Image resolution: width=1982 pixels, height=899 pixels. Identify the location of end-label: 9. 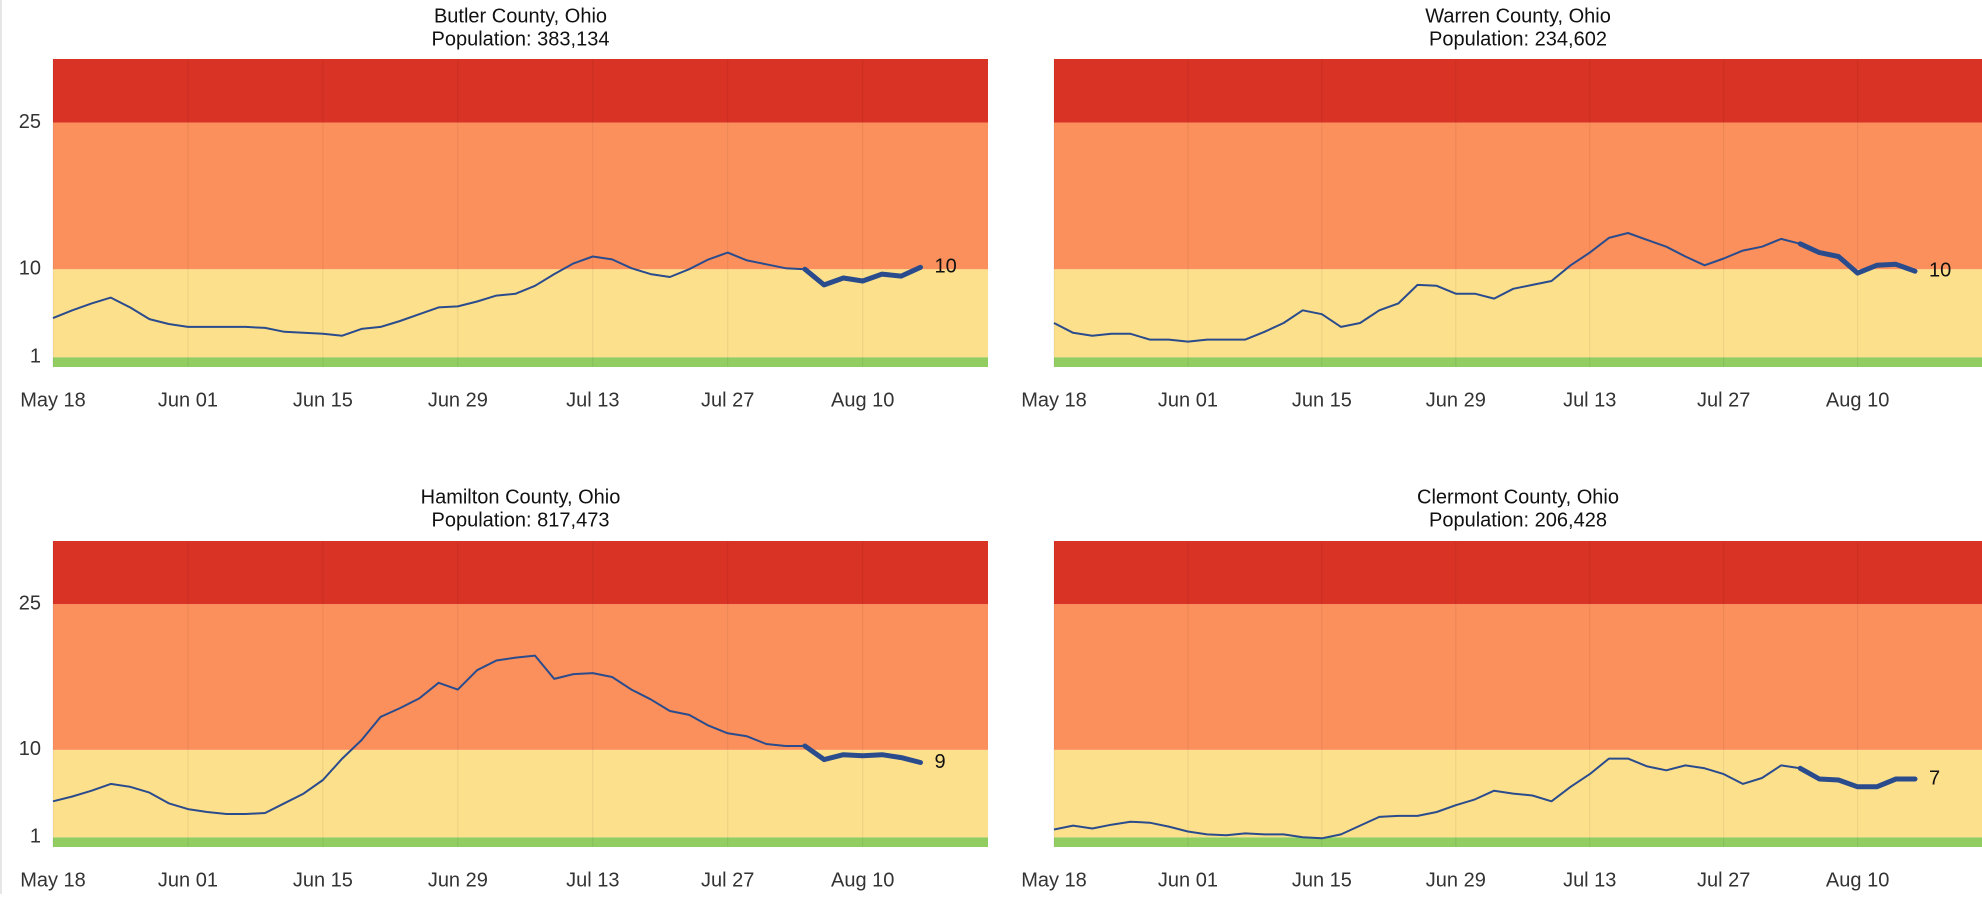
(940, 762).